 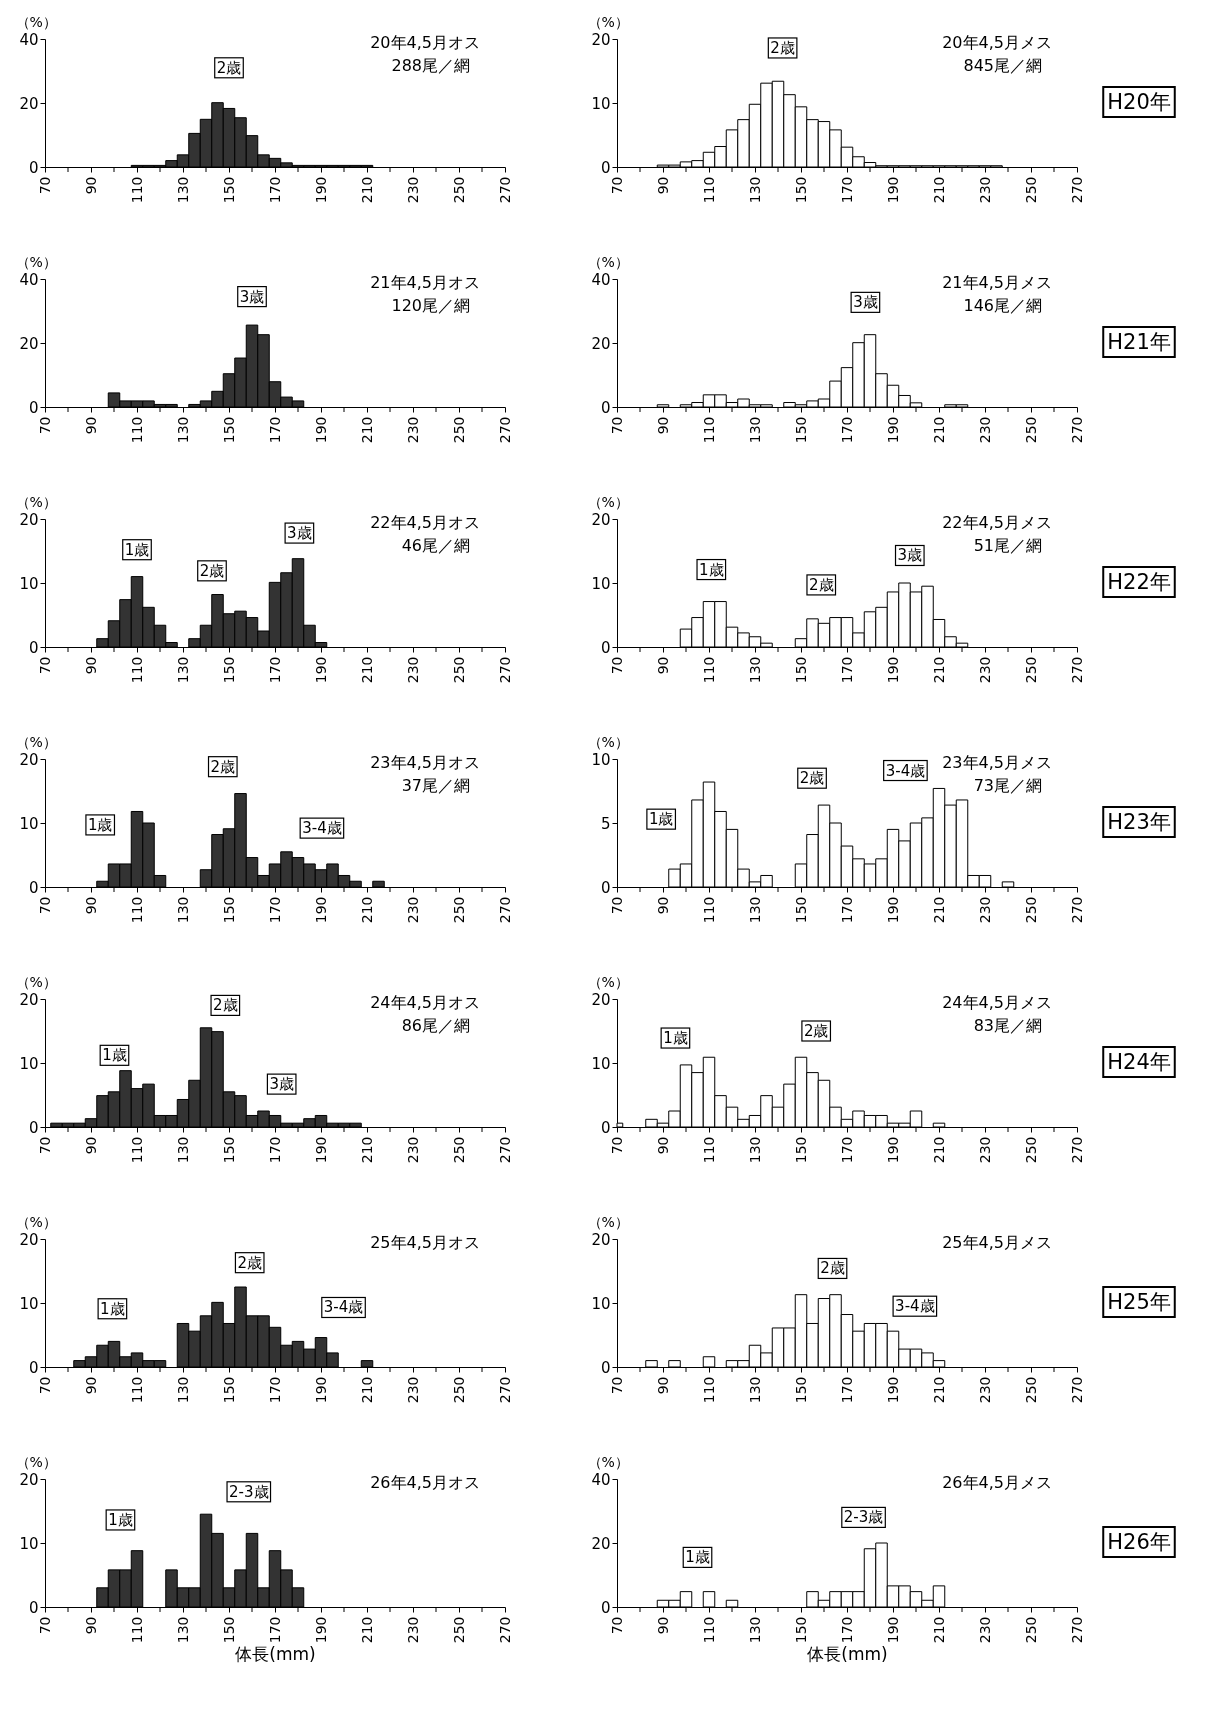 What do you see at coordinates (435, 1025) in the screenshot?
I see `text: 86尾／網` at bounding box center [435, 1025].